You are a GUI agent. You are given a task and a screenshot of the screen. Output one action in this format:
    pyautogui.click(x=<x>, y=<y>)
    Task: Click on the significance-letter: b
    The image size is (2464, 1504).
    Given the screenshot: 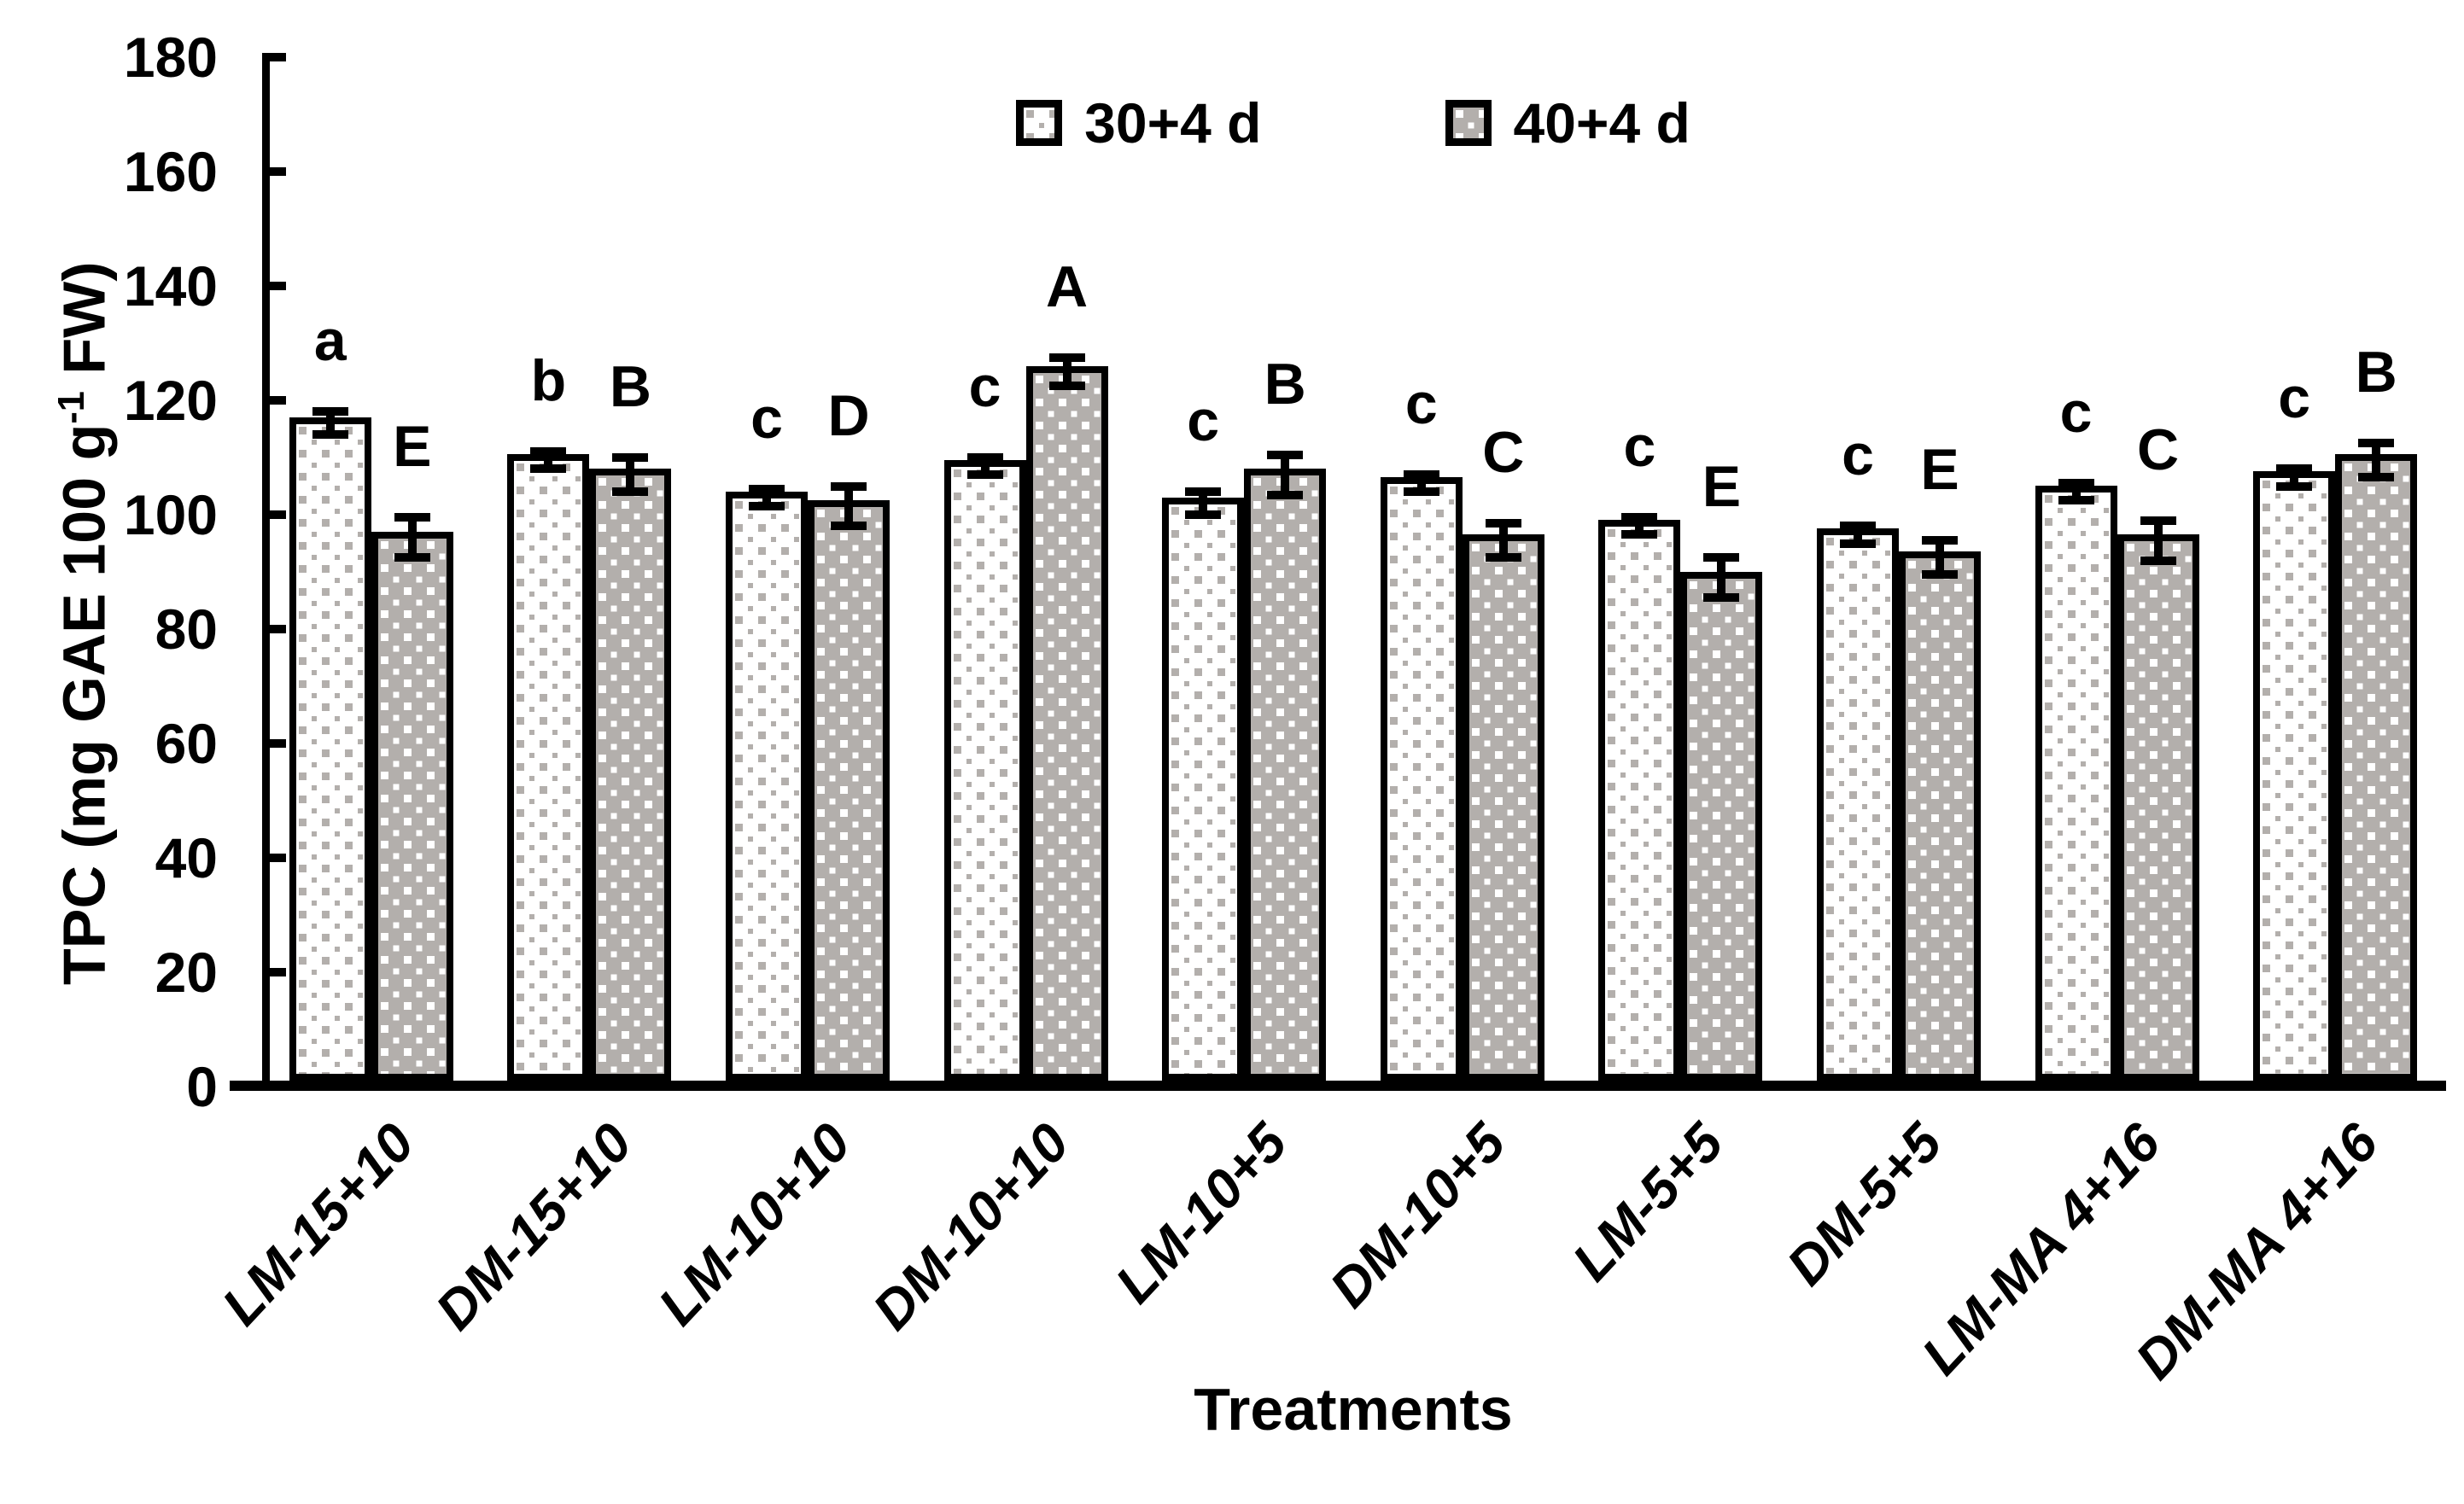 What is the action you would take?
    pyautogui.click(x=548, y=381)
    